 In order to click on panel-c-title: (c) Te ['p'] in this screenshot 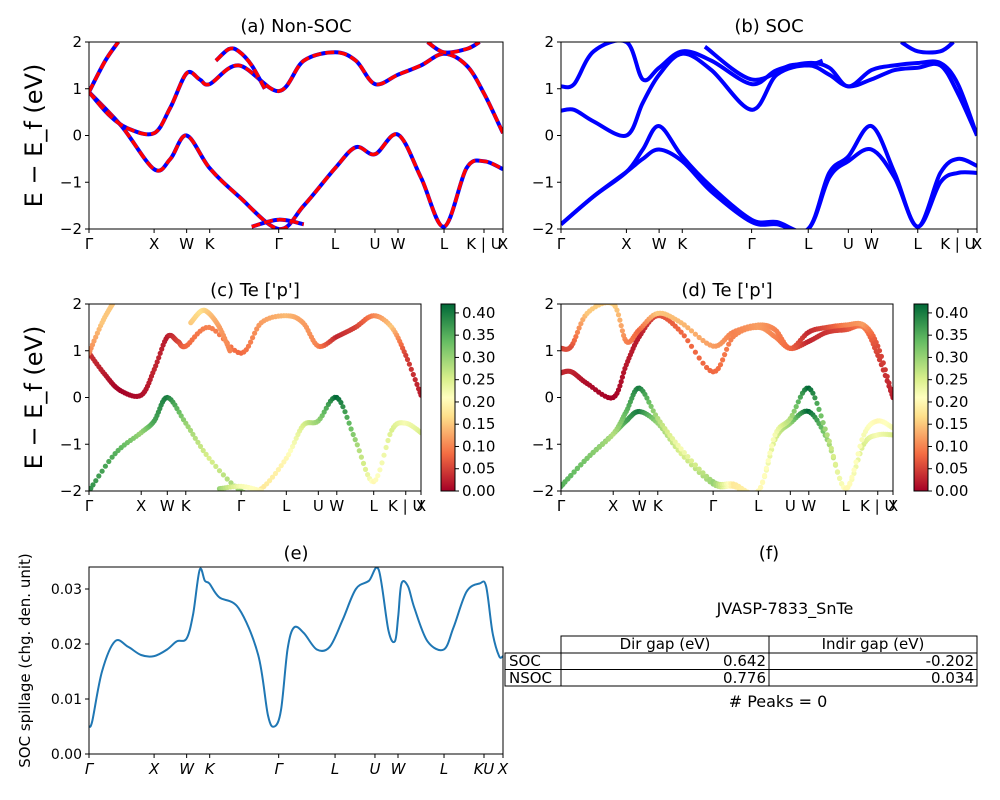, I will do `click(255, 290)`.